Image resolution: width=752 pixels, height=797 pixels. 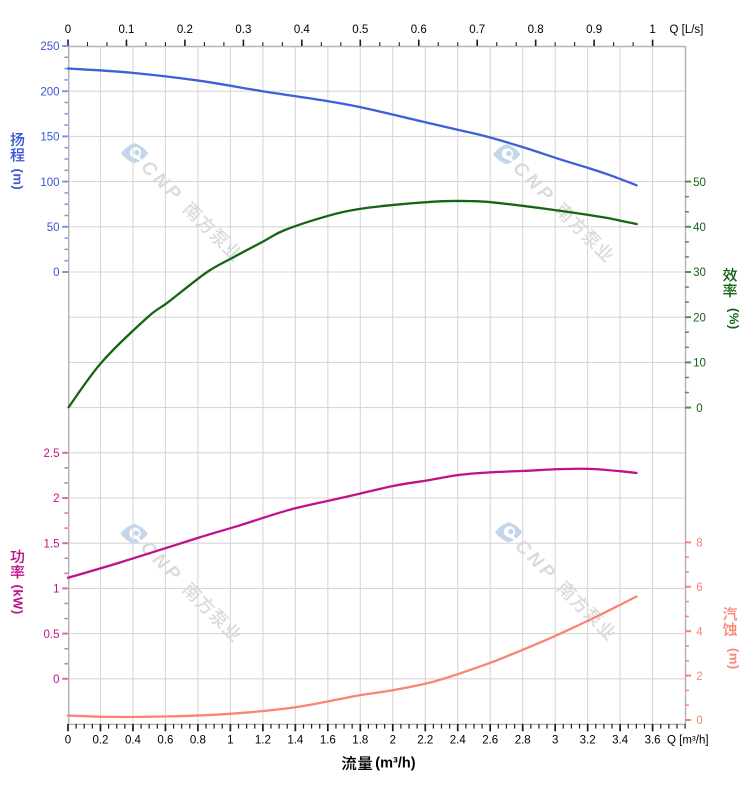 I want to click on svg-text: 4, so click(x=699, y=632).